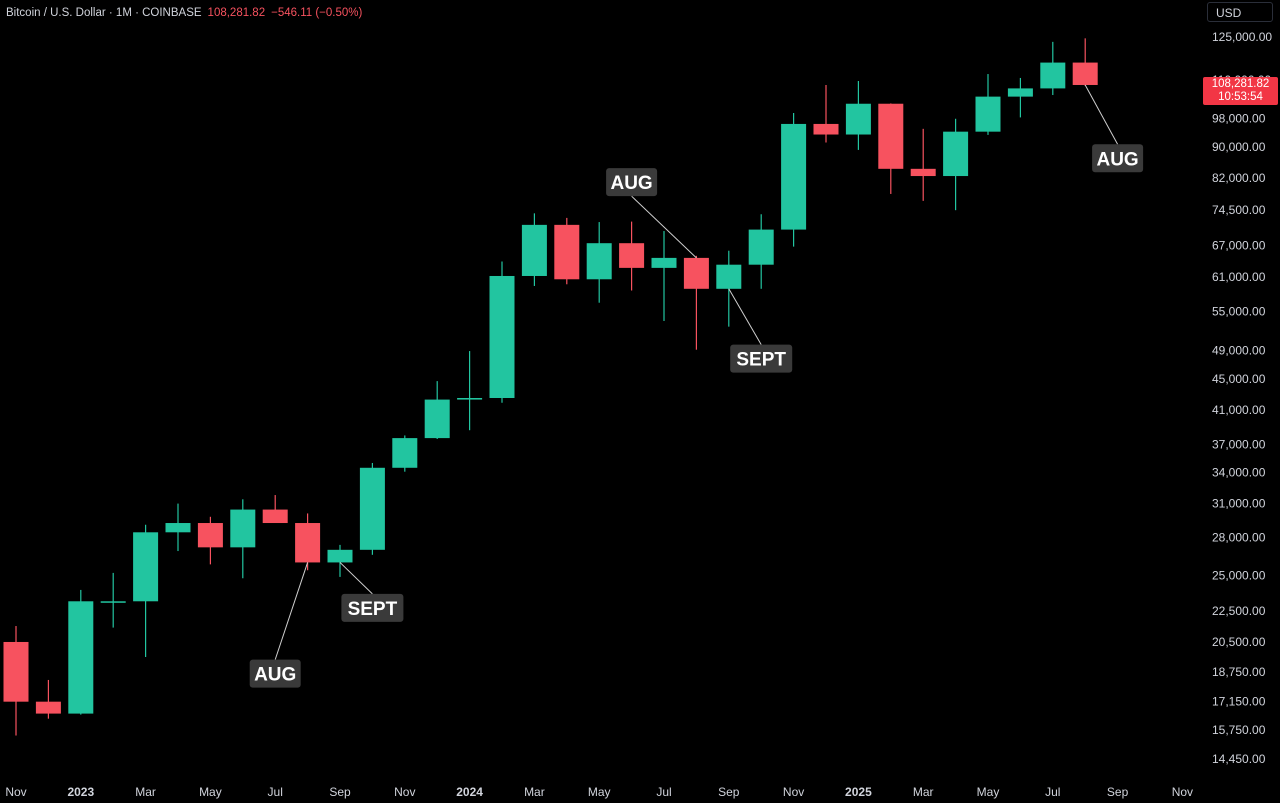 Image resolution: width=1280 pixels, height=803 pixels. Describe the element at coordinates (1239, 504) in the screenshot. I see `y-tick-label: 31,000.00` at that location.